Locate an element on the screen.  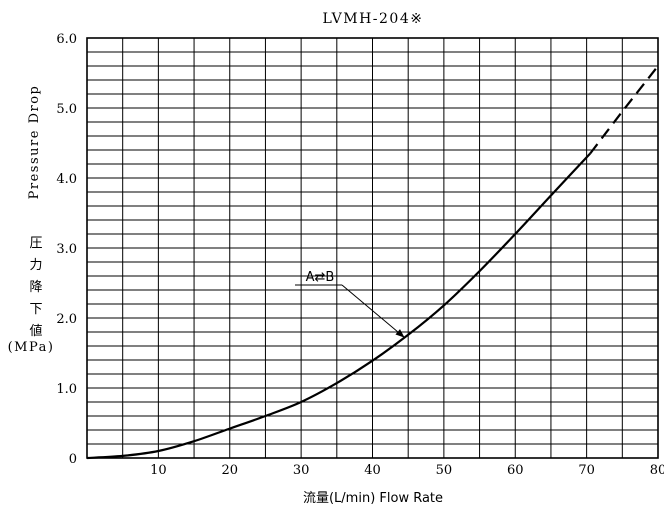
x-tick-label: 30 is located at coordinates (301, 470).